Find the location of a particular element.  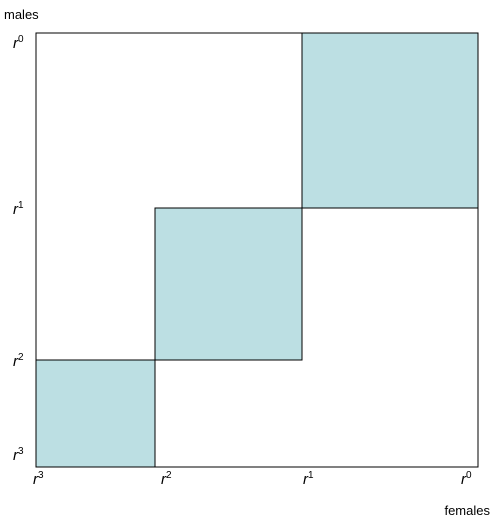

x-tick-label: r2 is located at coordinates (166, 479).